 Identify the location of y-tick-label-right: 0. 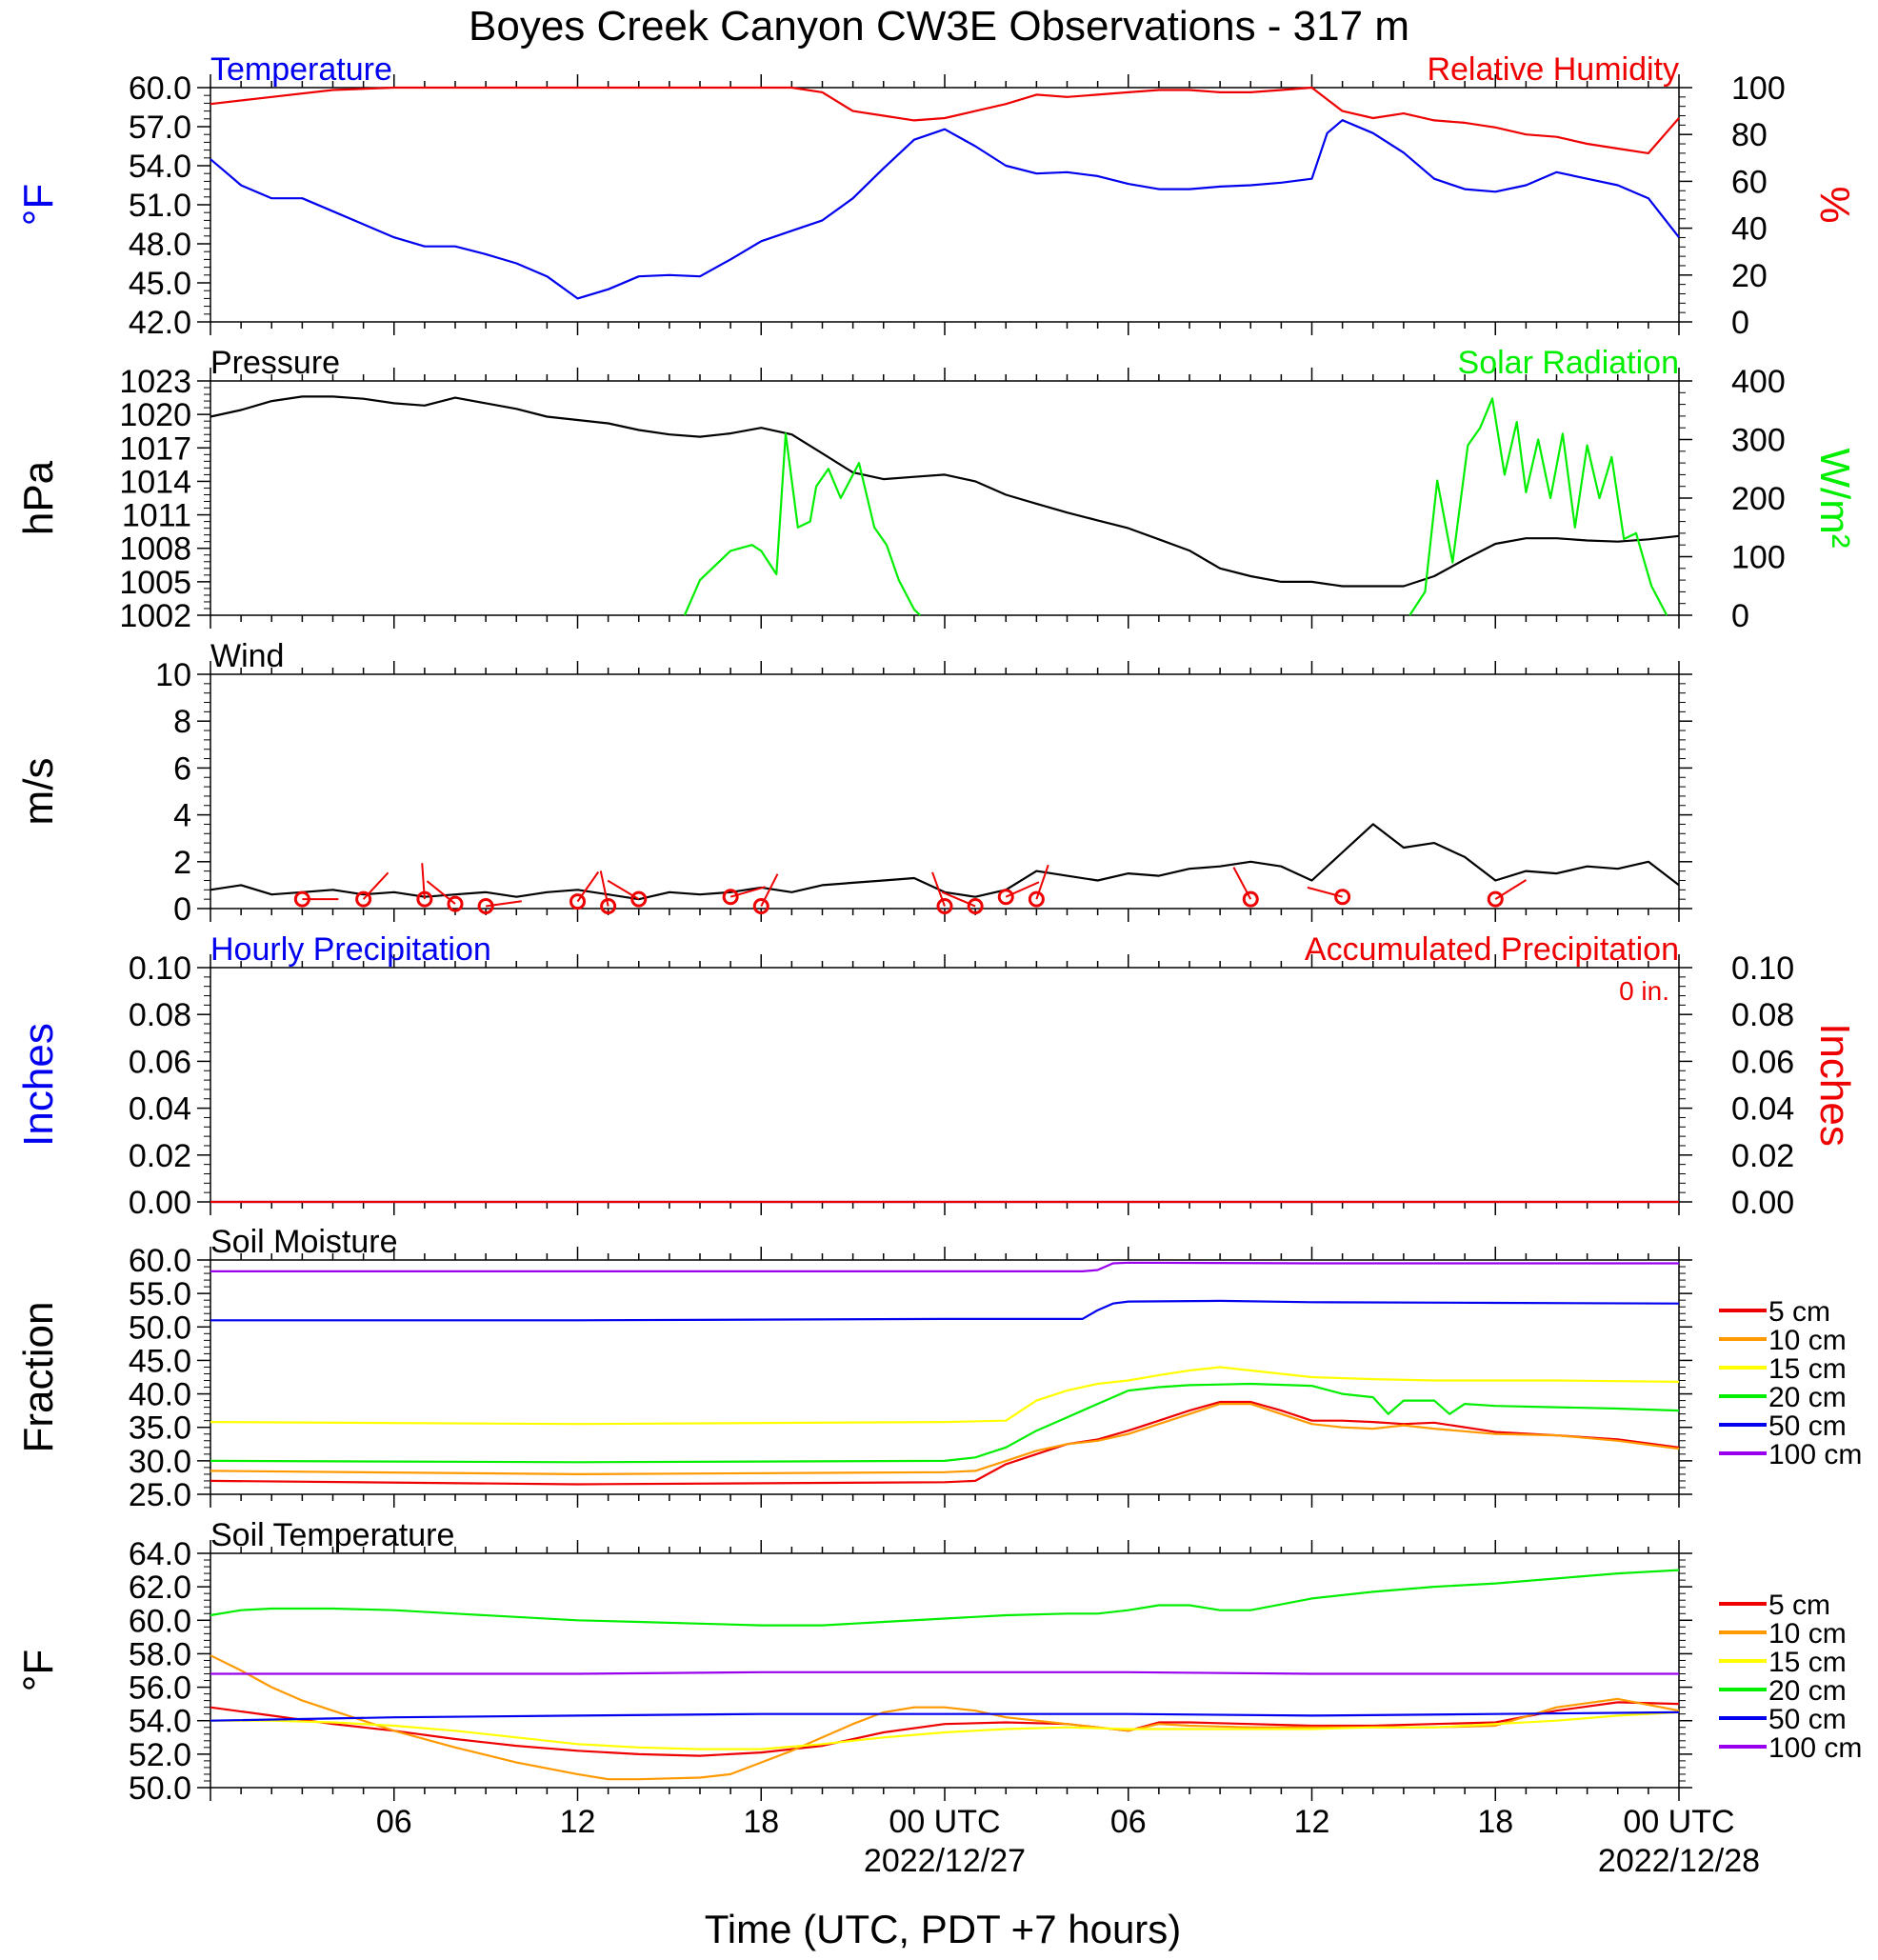
(1740, 616).